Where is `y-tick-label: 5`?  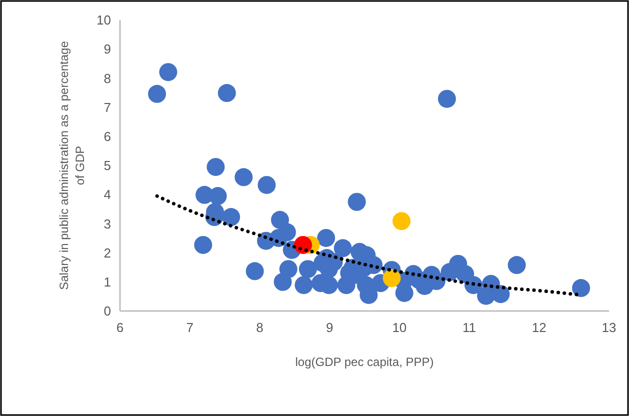 y-tick-label: 5 is located at coordinates (107, 166).